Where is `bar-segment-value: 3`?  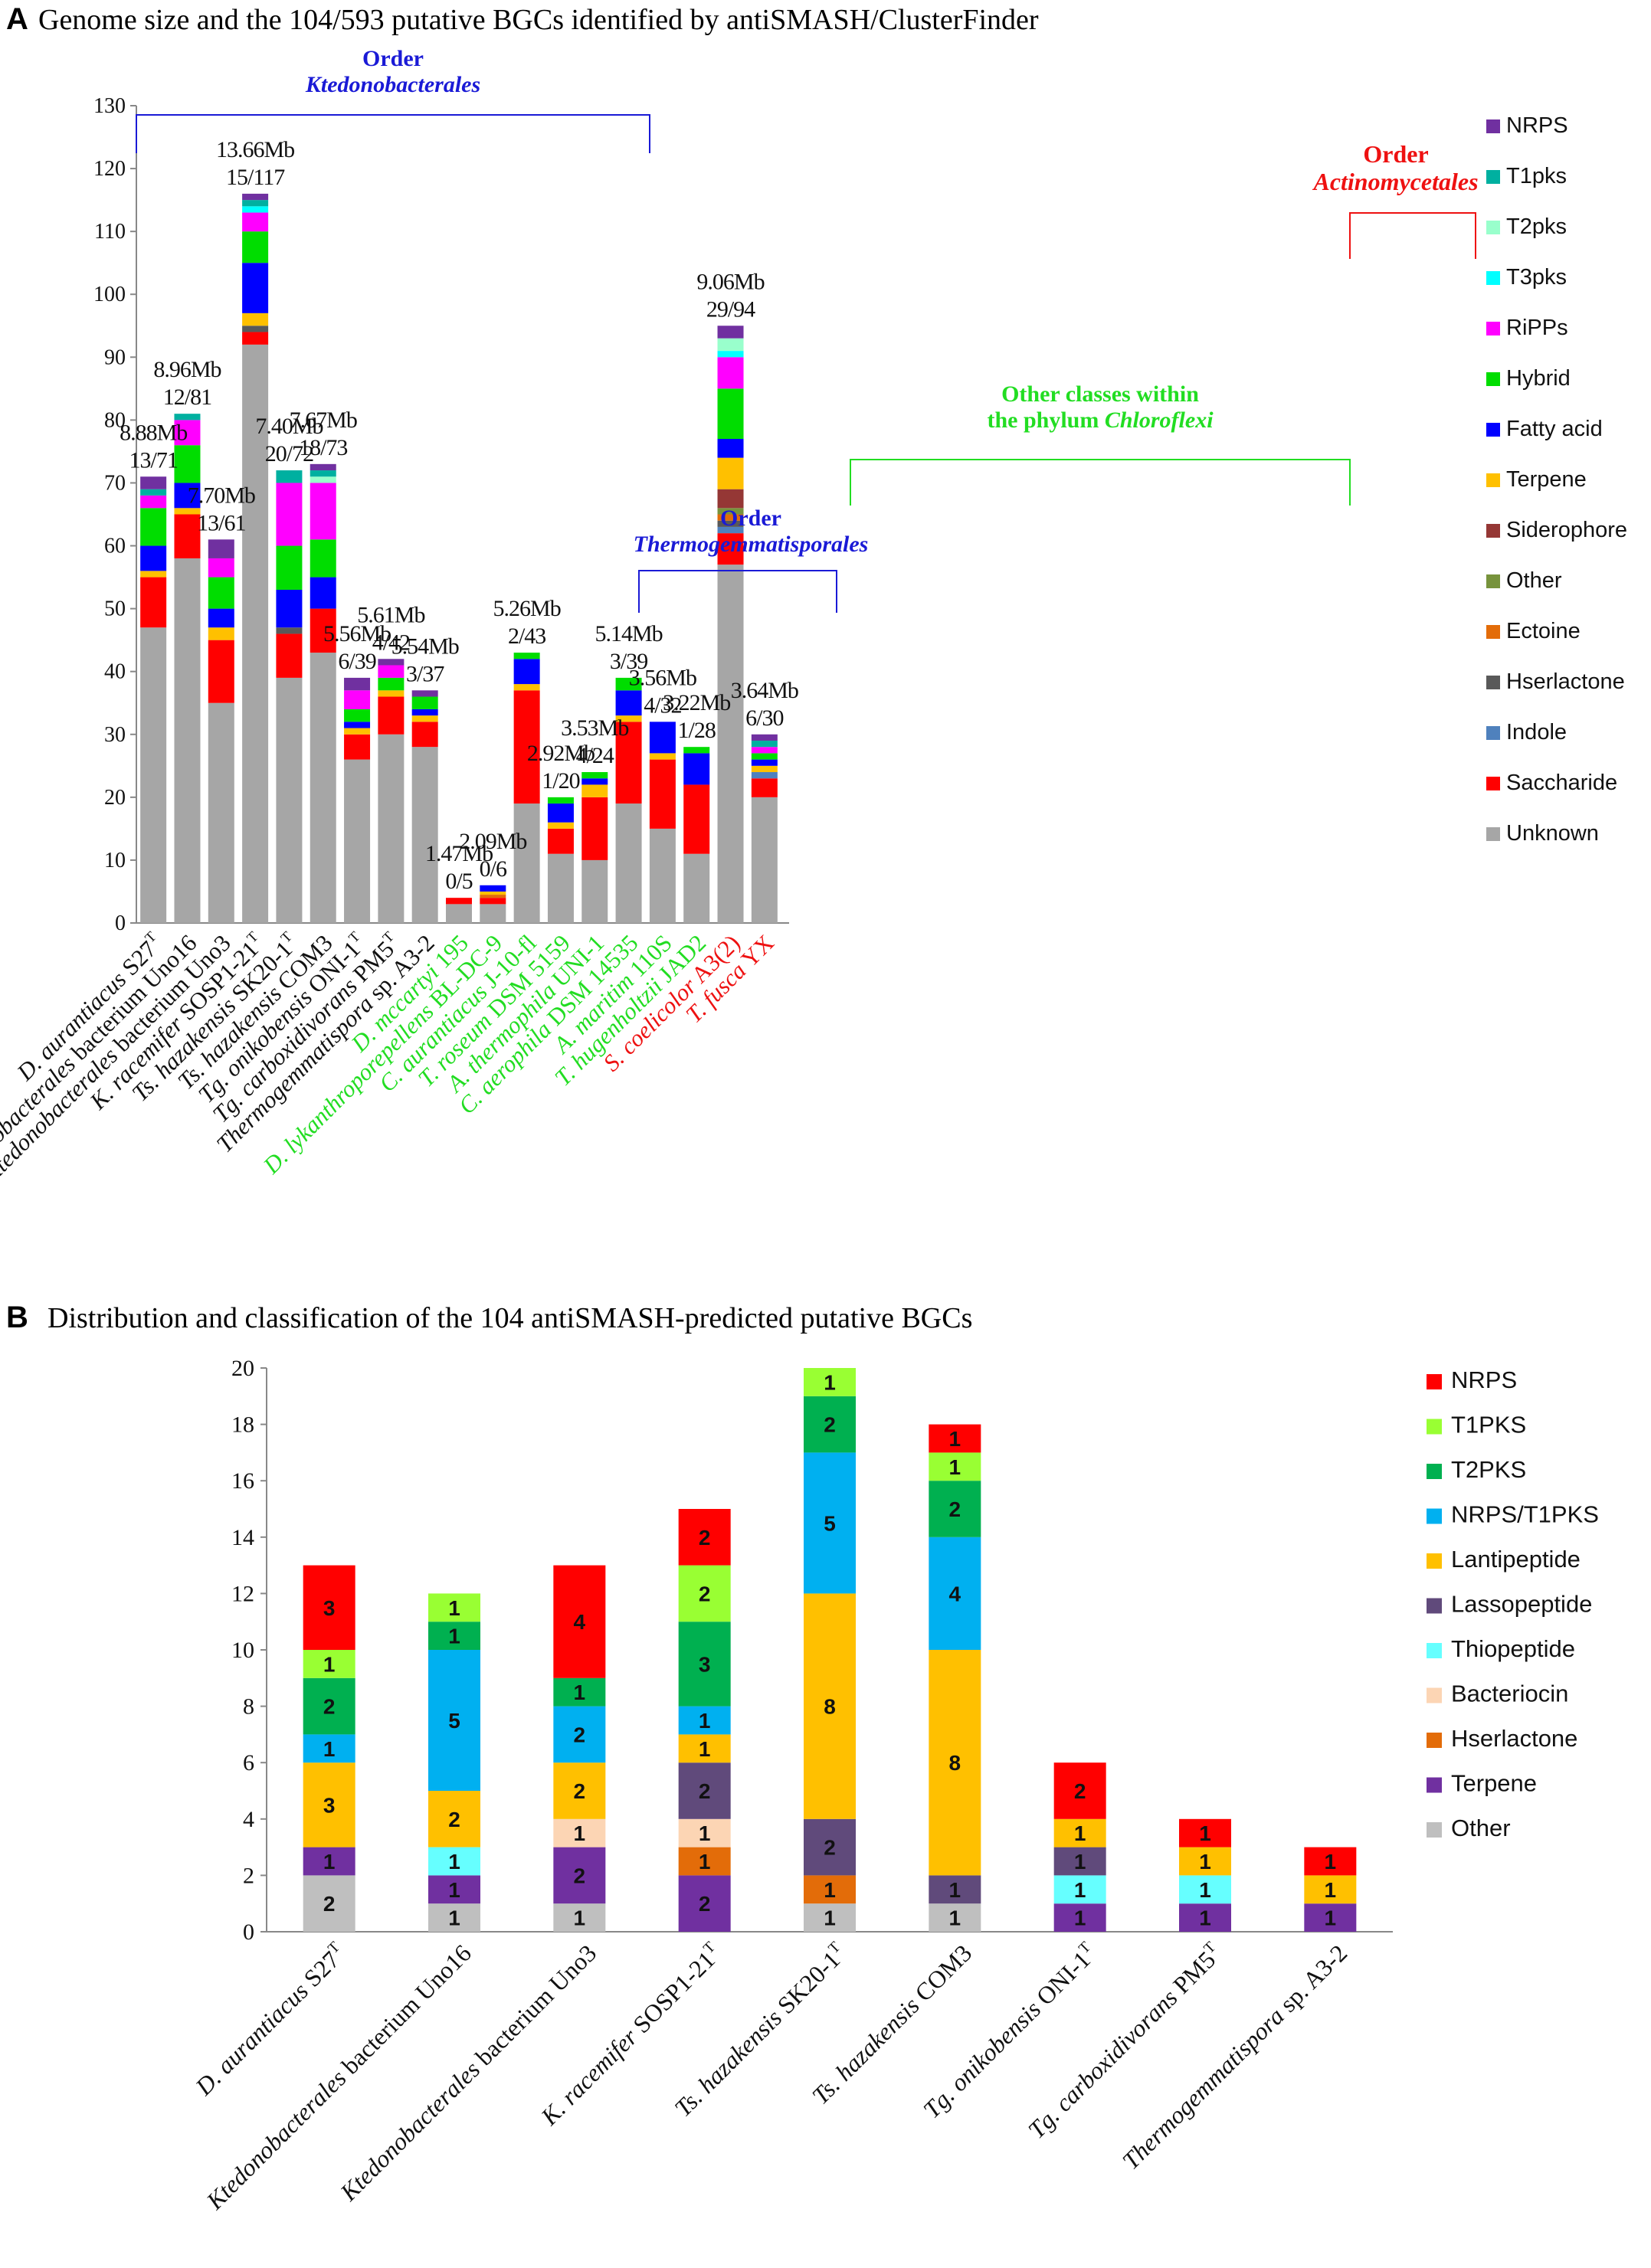 bar-segment-value: 3 is located at coordinates (329, 1608).